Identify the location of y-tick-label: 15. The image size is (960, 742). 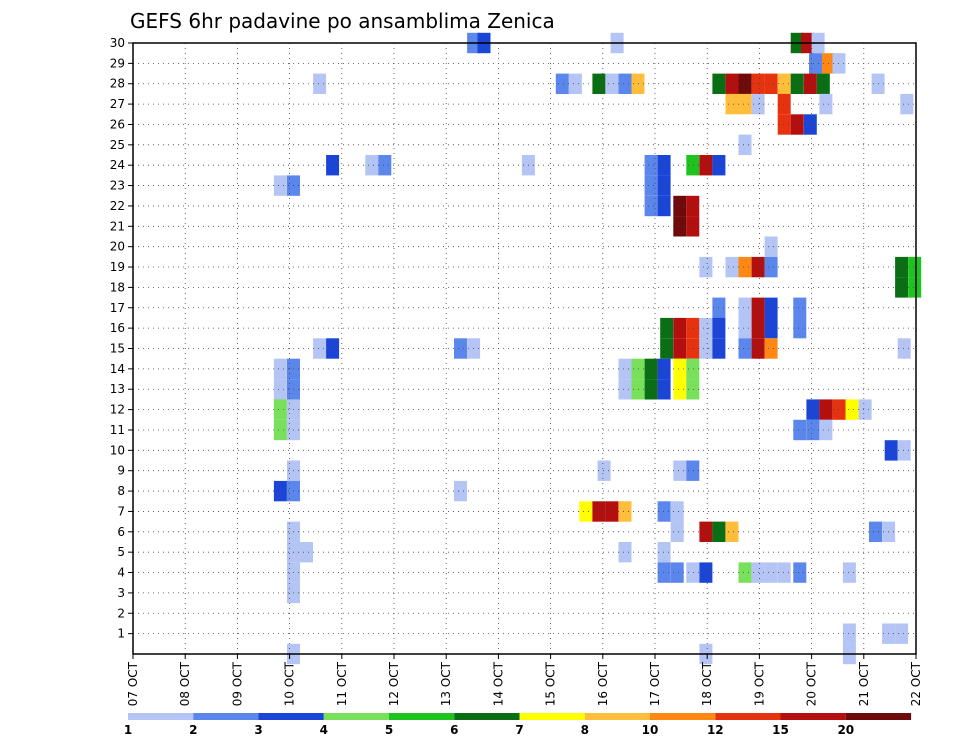
(117, 349).